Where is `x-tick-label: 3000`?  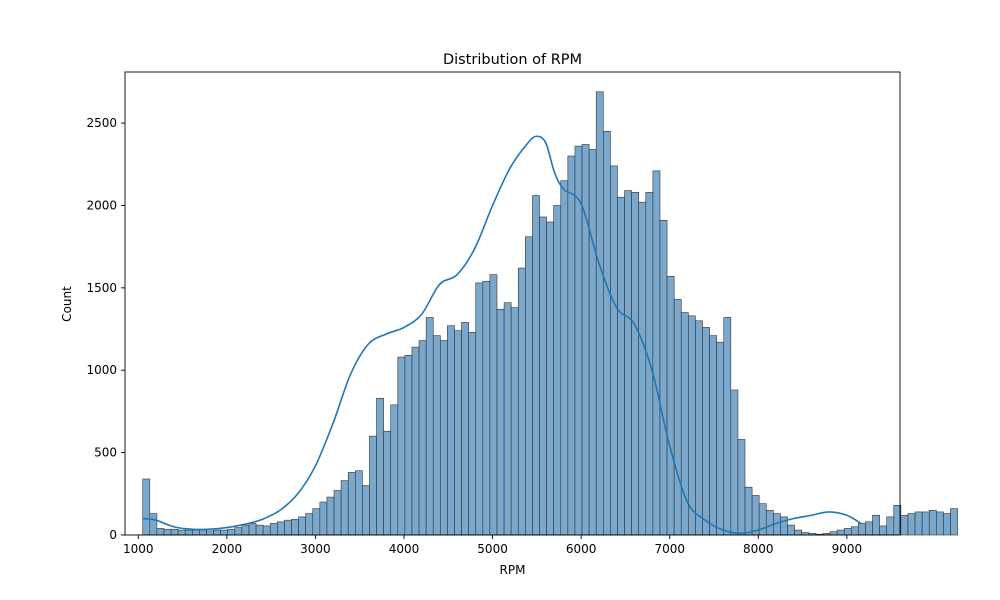
x-tick-label: 3000 is located at coordinates (315, 549).